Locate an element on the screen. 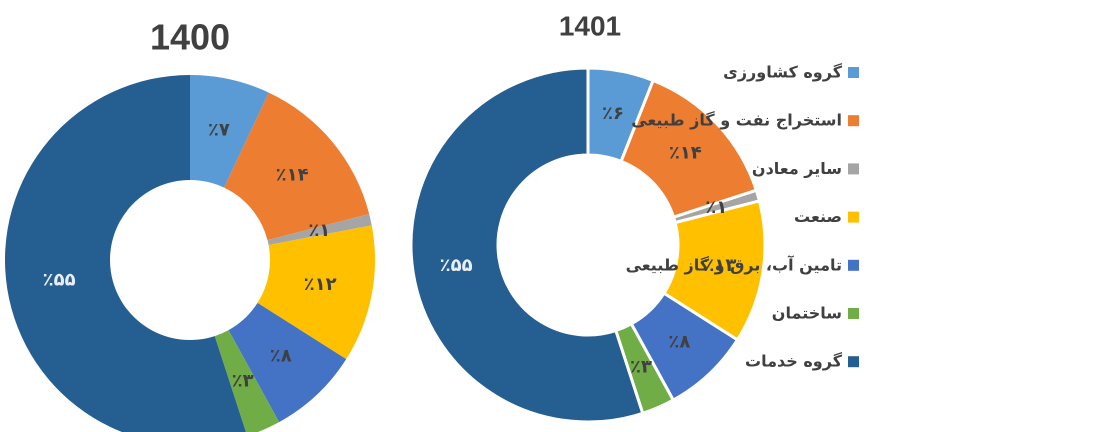 The width and height of the screenshot is (1111, 432). chart-title: 1400 is located at coordinates (190, 37).